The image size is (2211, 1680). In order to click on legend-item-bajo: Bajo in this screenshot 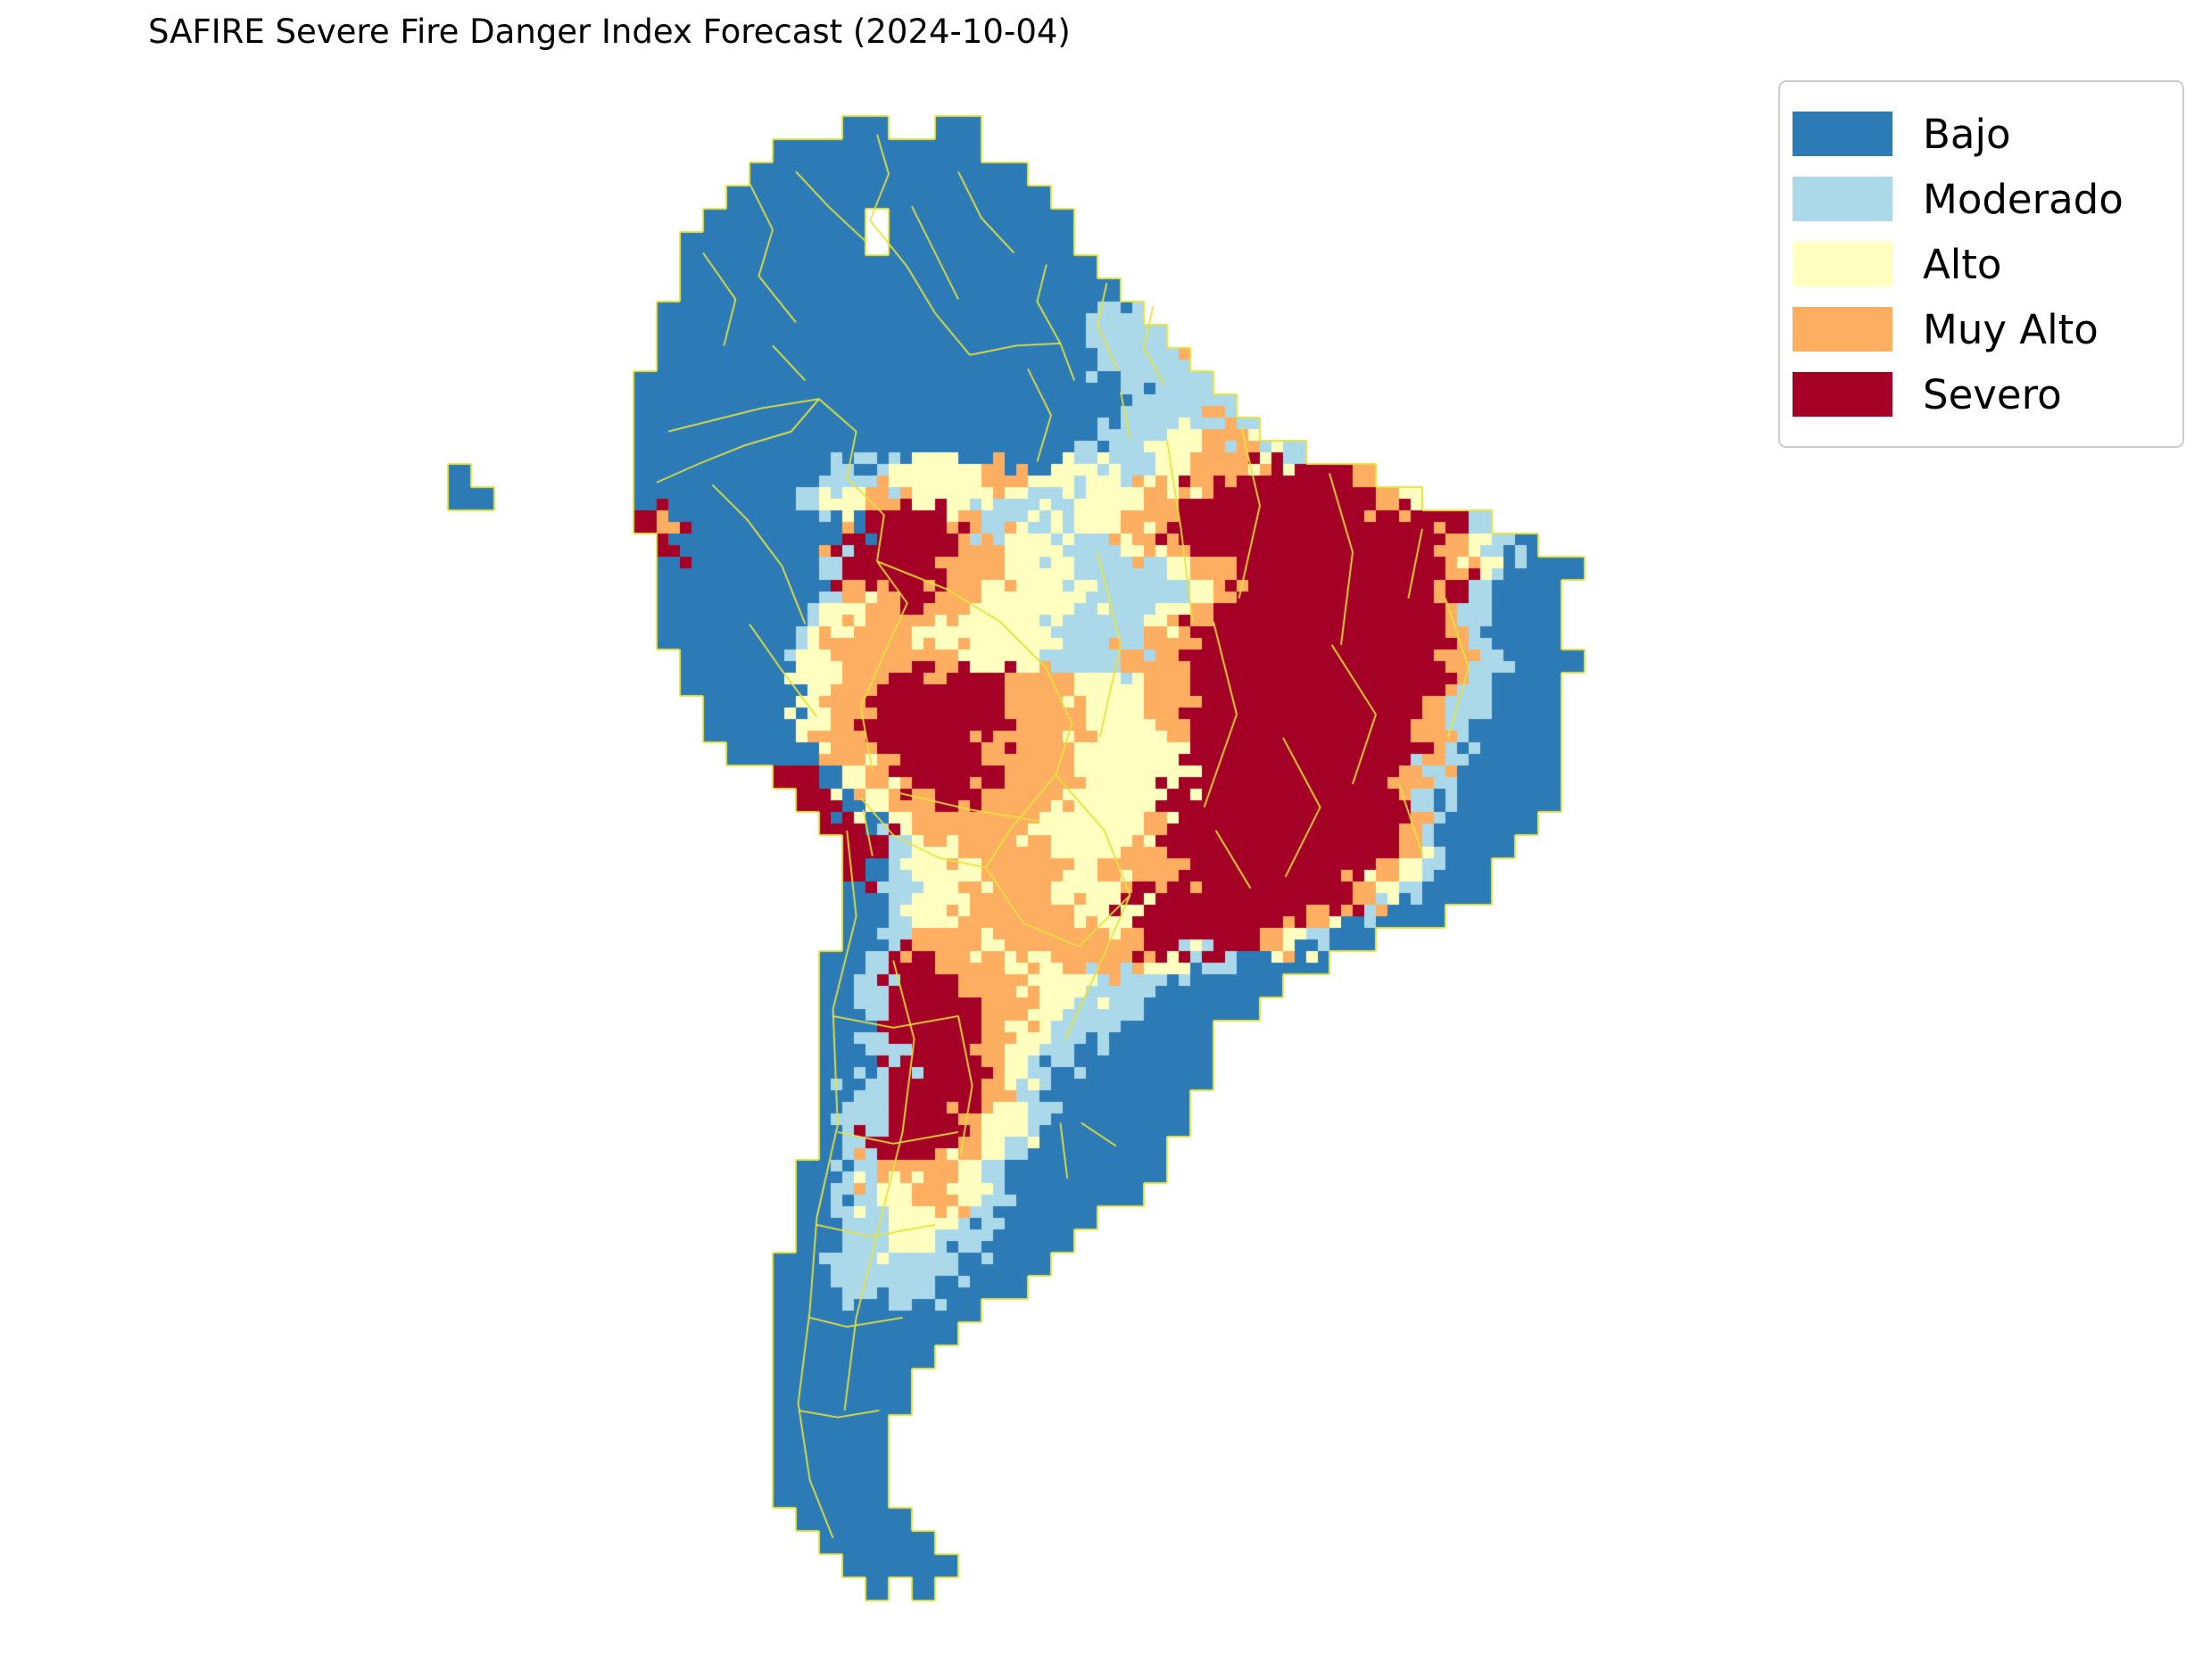, I will do `click(1983, 134)`.